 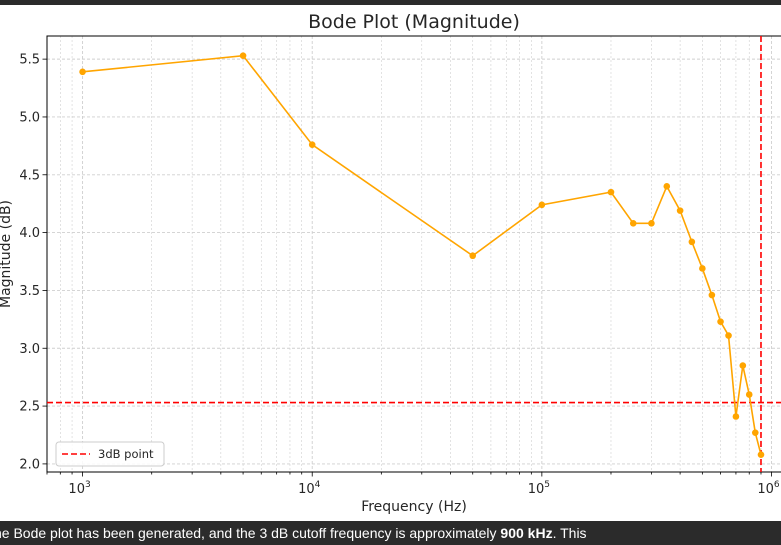 What do you see at coordinates (126, 454) in the screenshot?
I see `legend-label: 3dB point` at bounding box center [126, 454].